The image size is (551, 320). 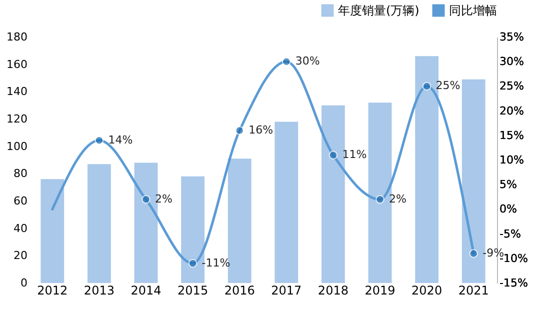 I want to click on y2-tick-label: 5%, so click(x=508, y=185).